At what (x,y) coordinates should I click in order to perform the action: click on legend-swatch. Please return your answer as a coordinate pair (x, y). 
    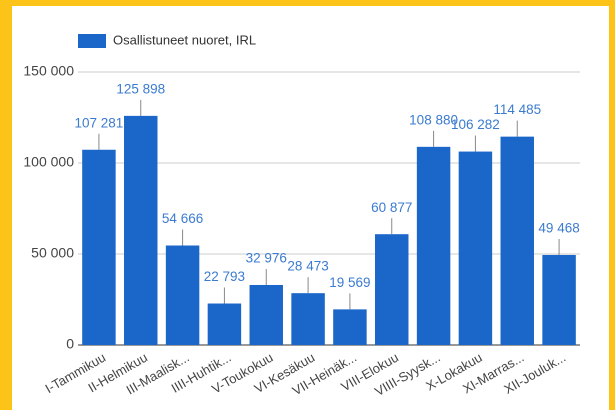
    Looking at the image, I should click on (92, 41).